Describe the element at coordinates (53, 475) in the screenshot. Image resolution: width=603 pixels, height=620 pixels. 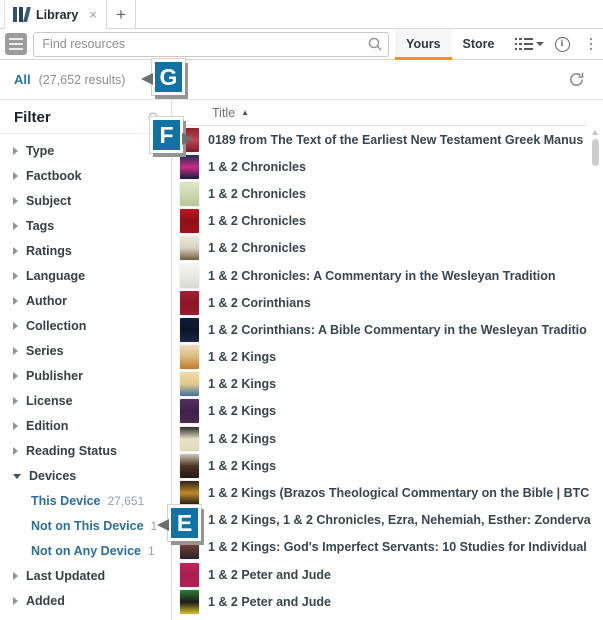
I see `filter-group-label: Devices` at that location.